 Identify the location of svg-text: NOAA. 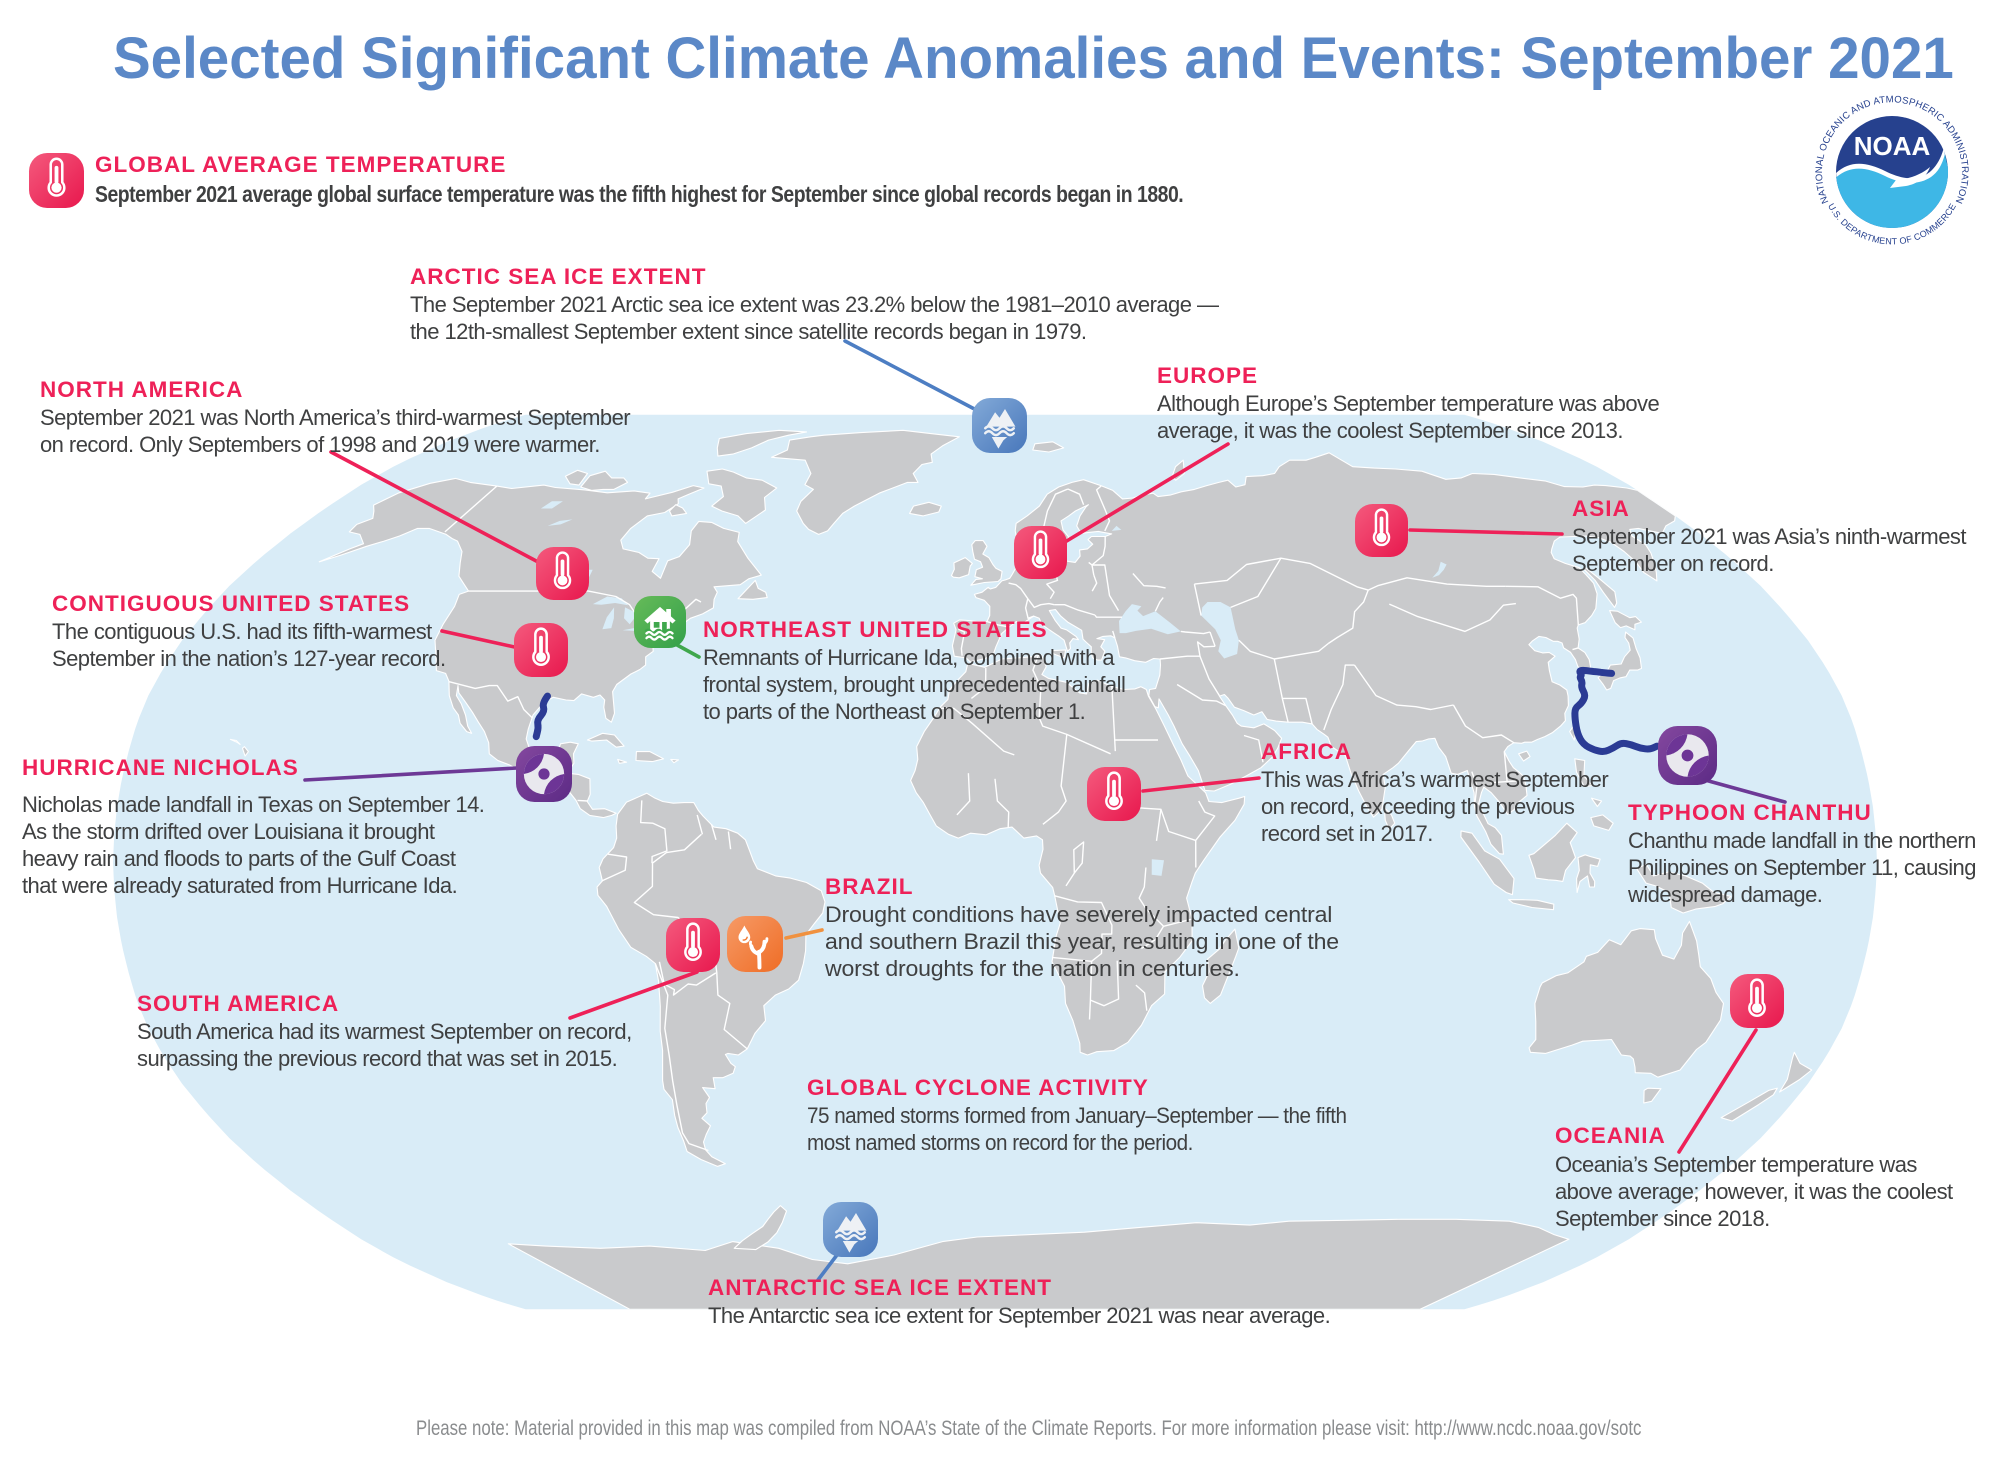
(1892, 146).